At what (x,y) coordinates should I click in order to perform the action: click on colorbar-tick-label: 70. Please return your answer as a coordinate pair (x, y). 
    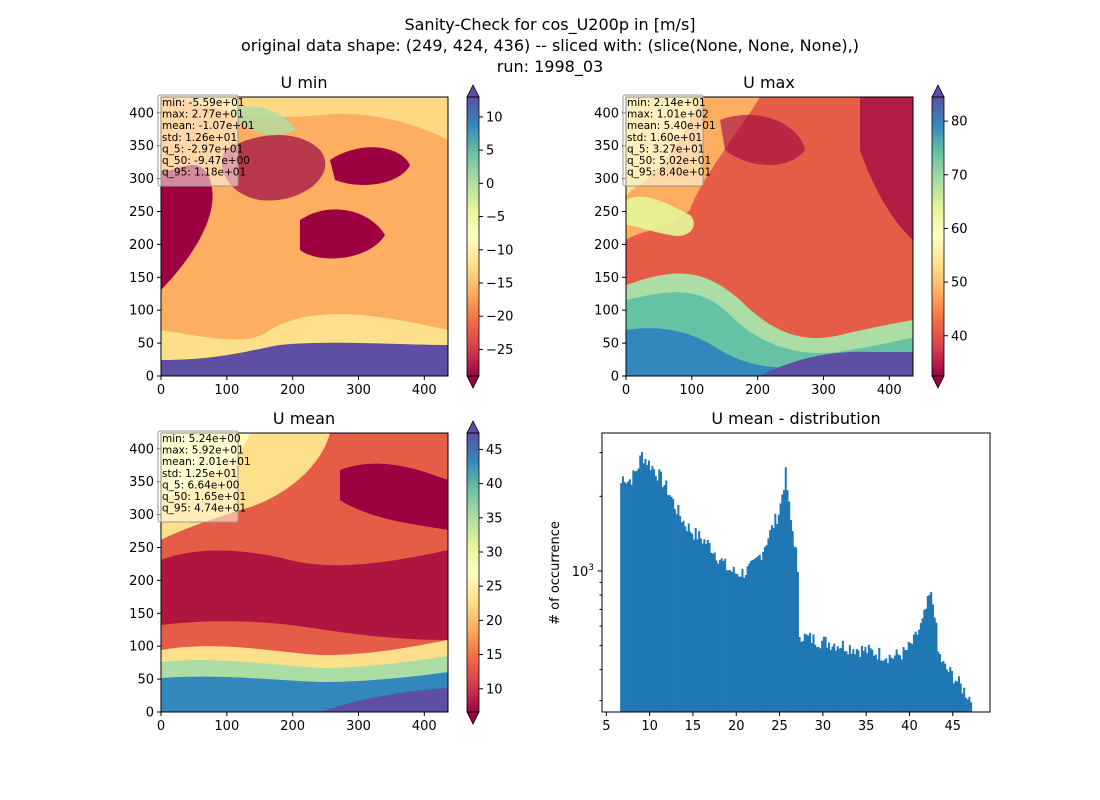
    Looking at the image, I should click on (959, 175).